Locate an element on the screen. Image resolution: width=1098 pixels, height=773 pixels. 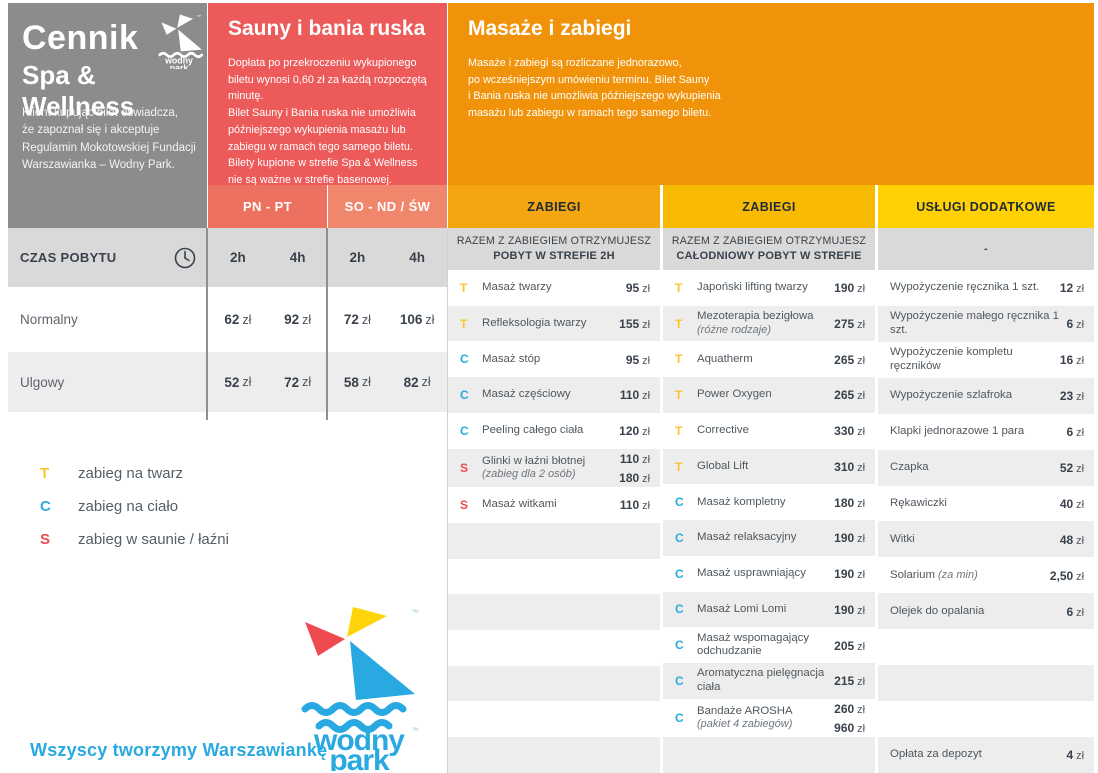
item-name: Solarium (za min) is located at coordinates (934, 574).